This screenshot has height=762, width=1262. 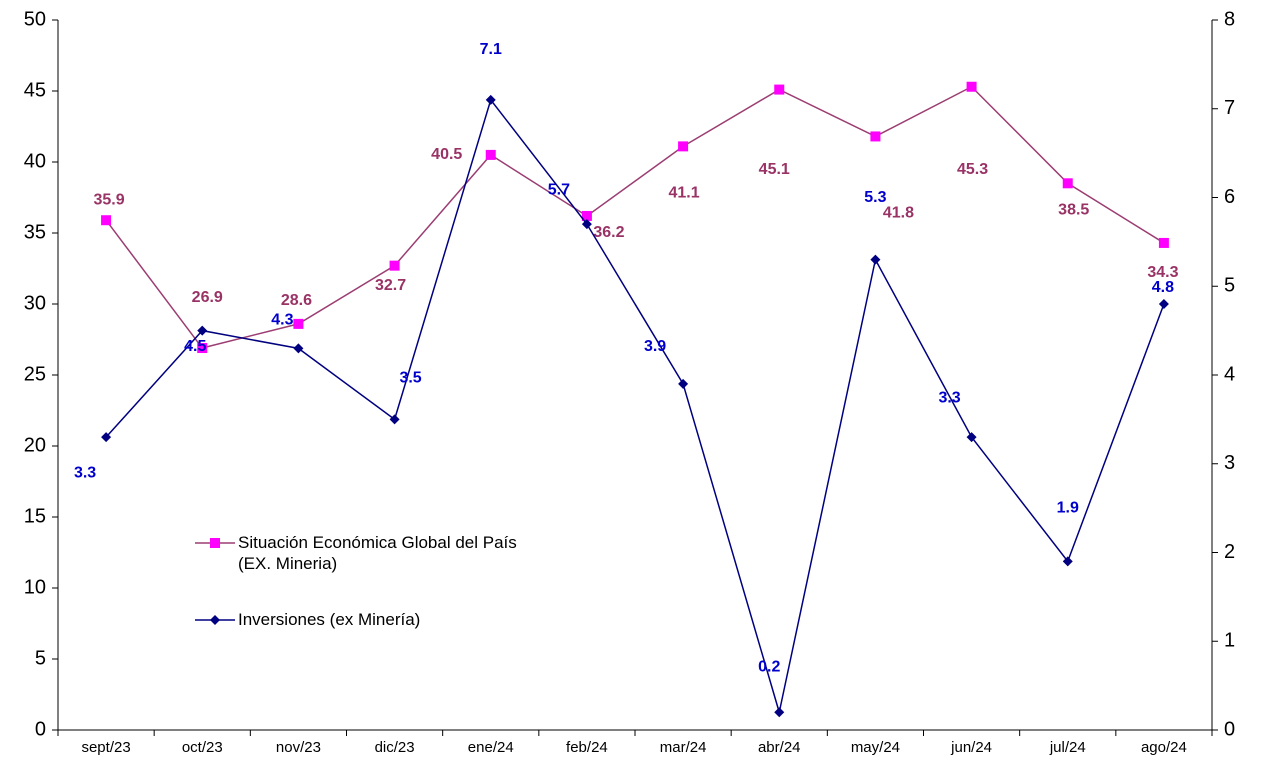 I want to click on y-tick-label: 35, so click(x=35, y=232).